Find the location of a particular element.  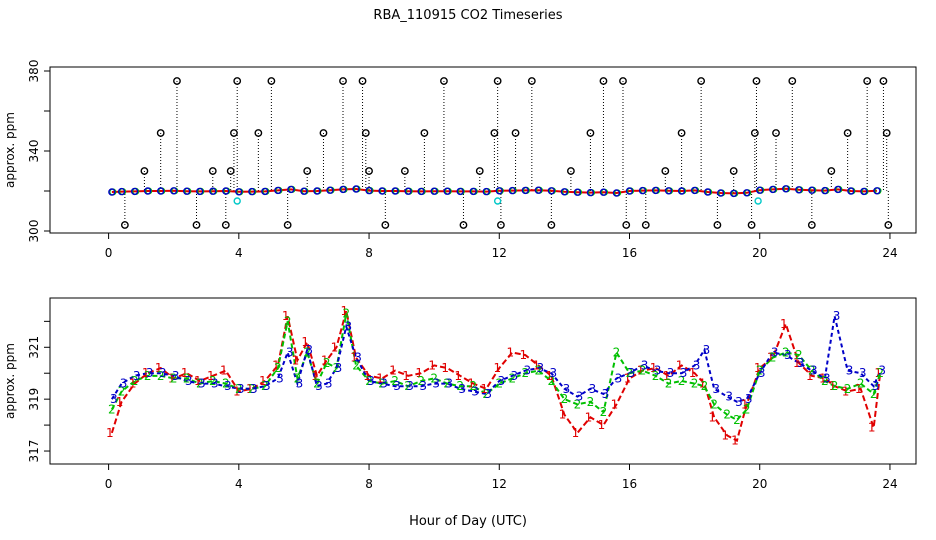

y-tick-label: 317 is located at coordinates (34, 451).